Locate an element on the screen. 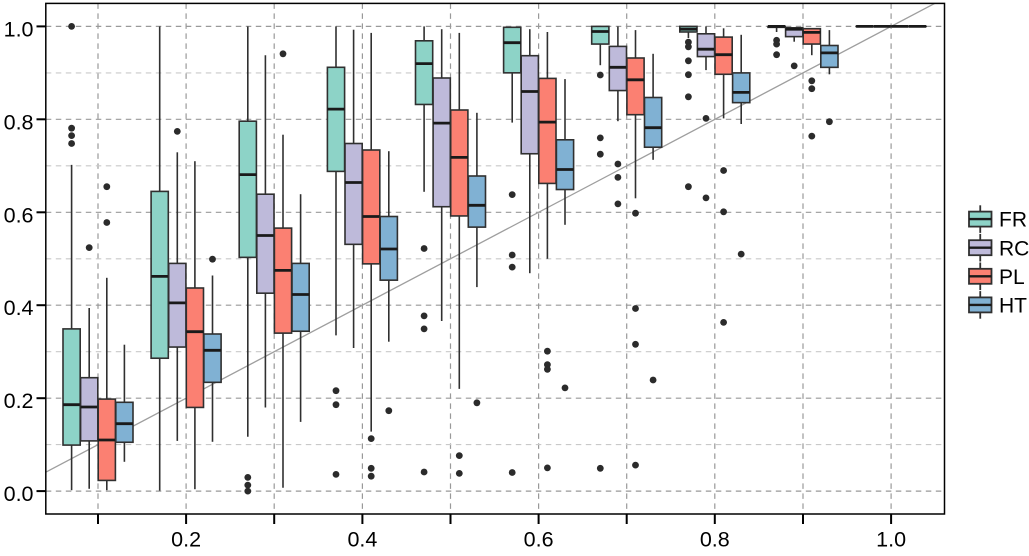  svg-text: RC is located at coordinates (1014, 248).